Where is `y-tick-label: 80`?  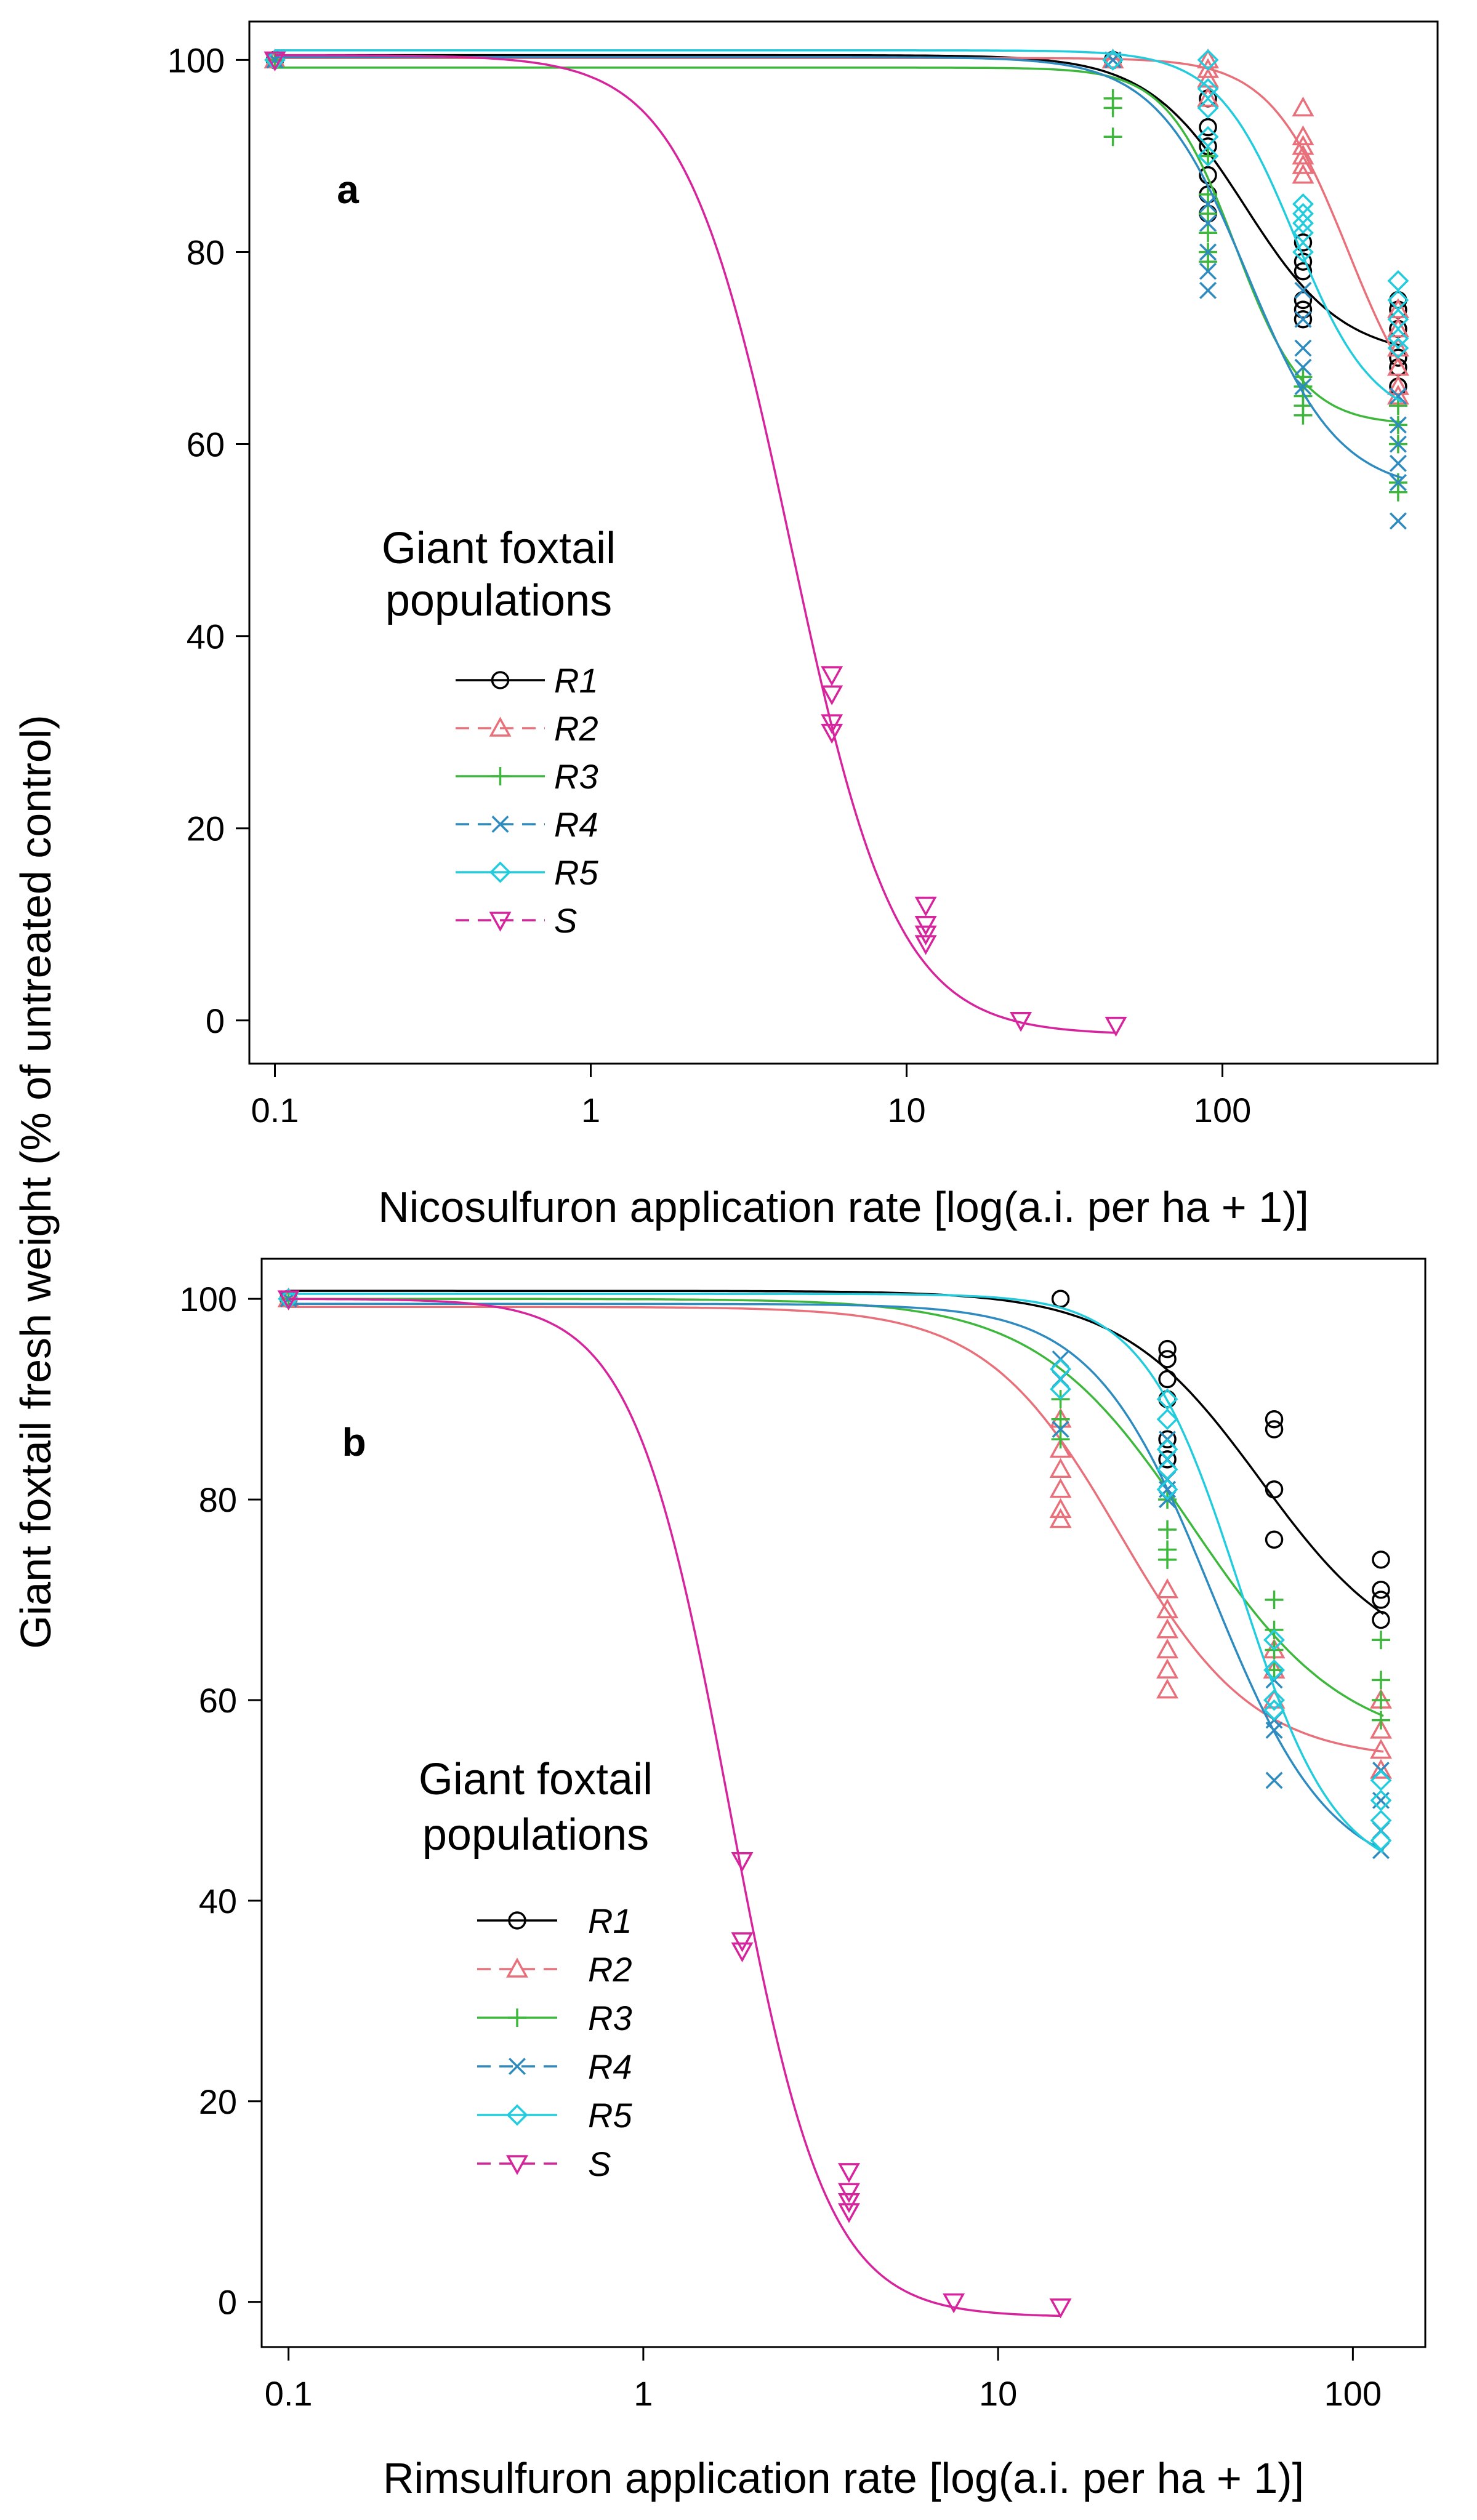 y-tick-label: 80 is located at coordinates (218, 1499).